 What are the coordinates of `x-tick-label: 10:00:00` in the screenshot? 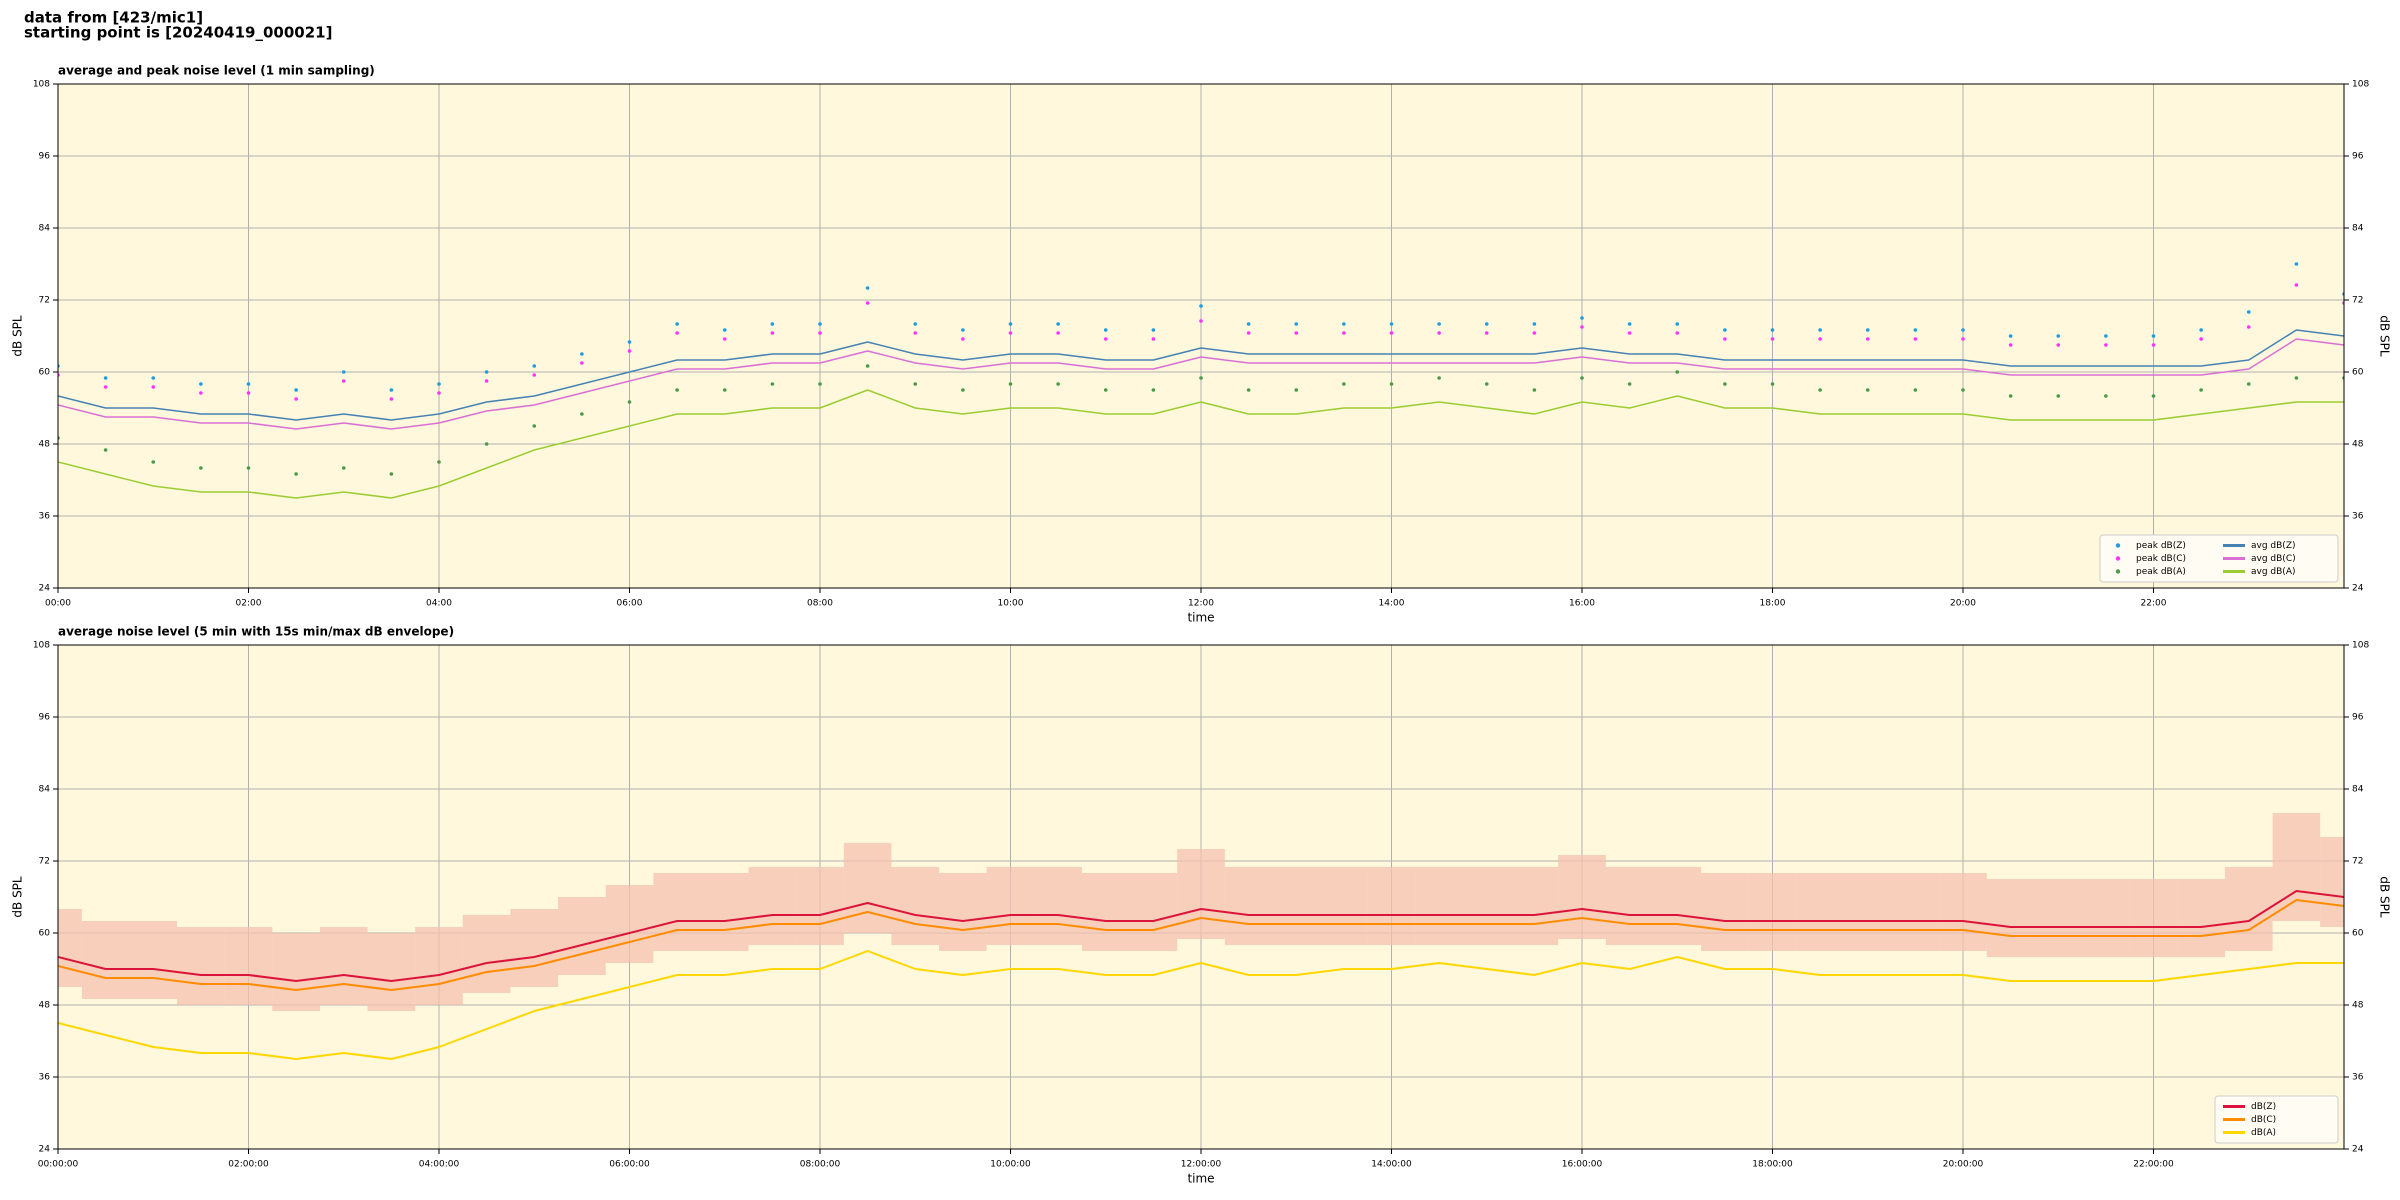 It's located at (1010, 1165).